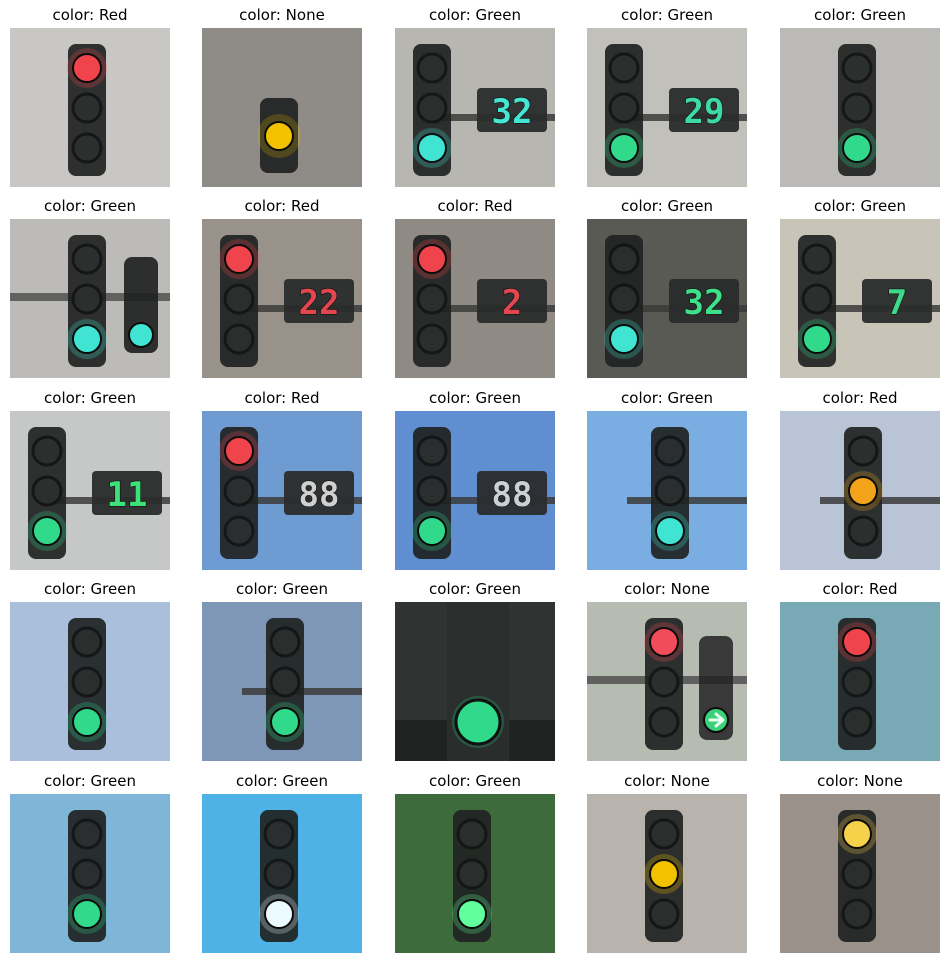 This screenshot has width=948, height=964. What do you see at coordinates (860, 298) in the screenshot?
I see `traffic-light-image: 7` at bounding box center [860, 298].